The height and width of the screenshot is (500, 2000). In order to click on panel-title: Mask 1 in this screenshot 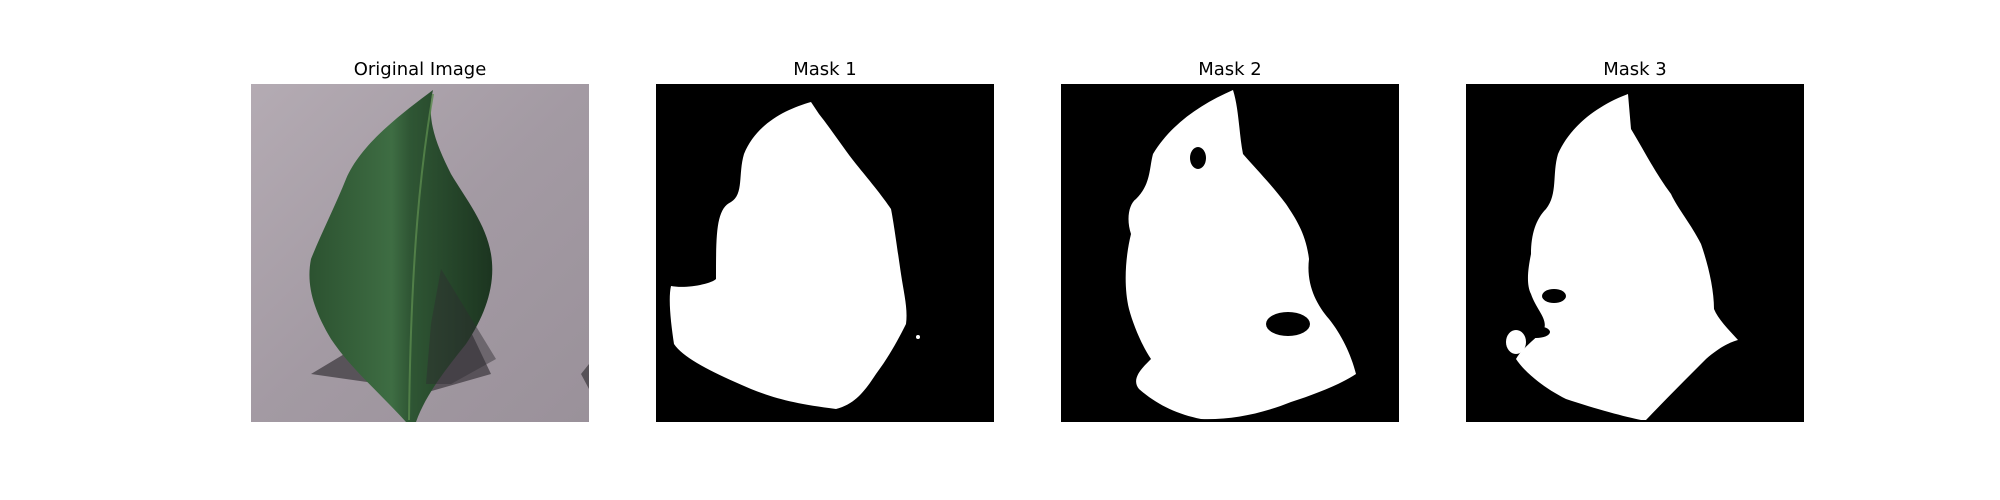, I will do `click(825, 69)`.